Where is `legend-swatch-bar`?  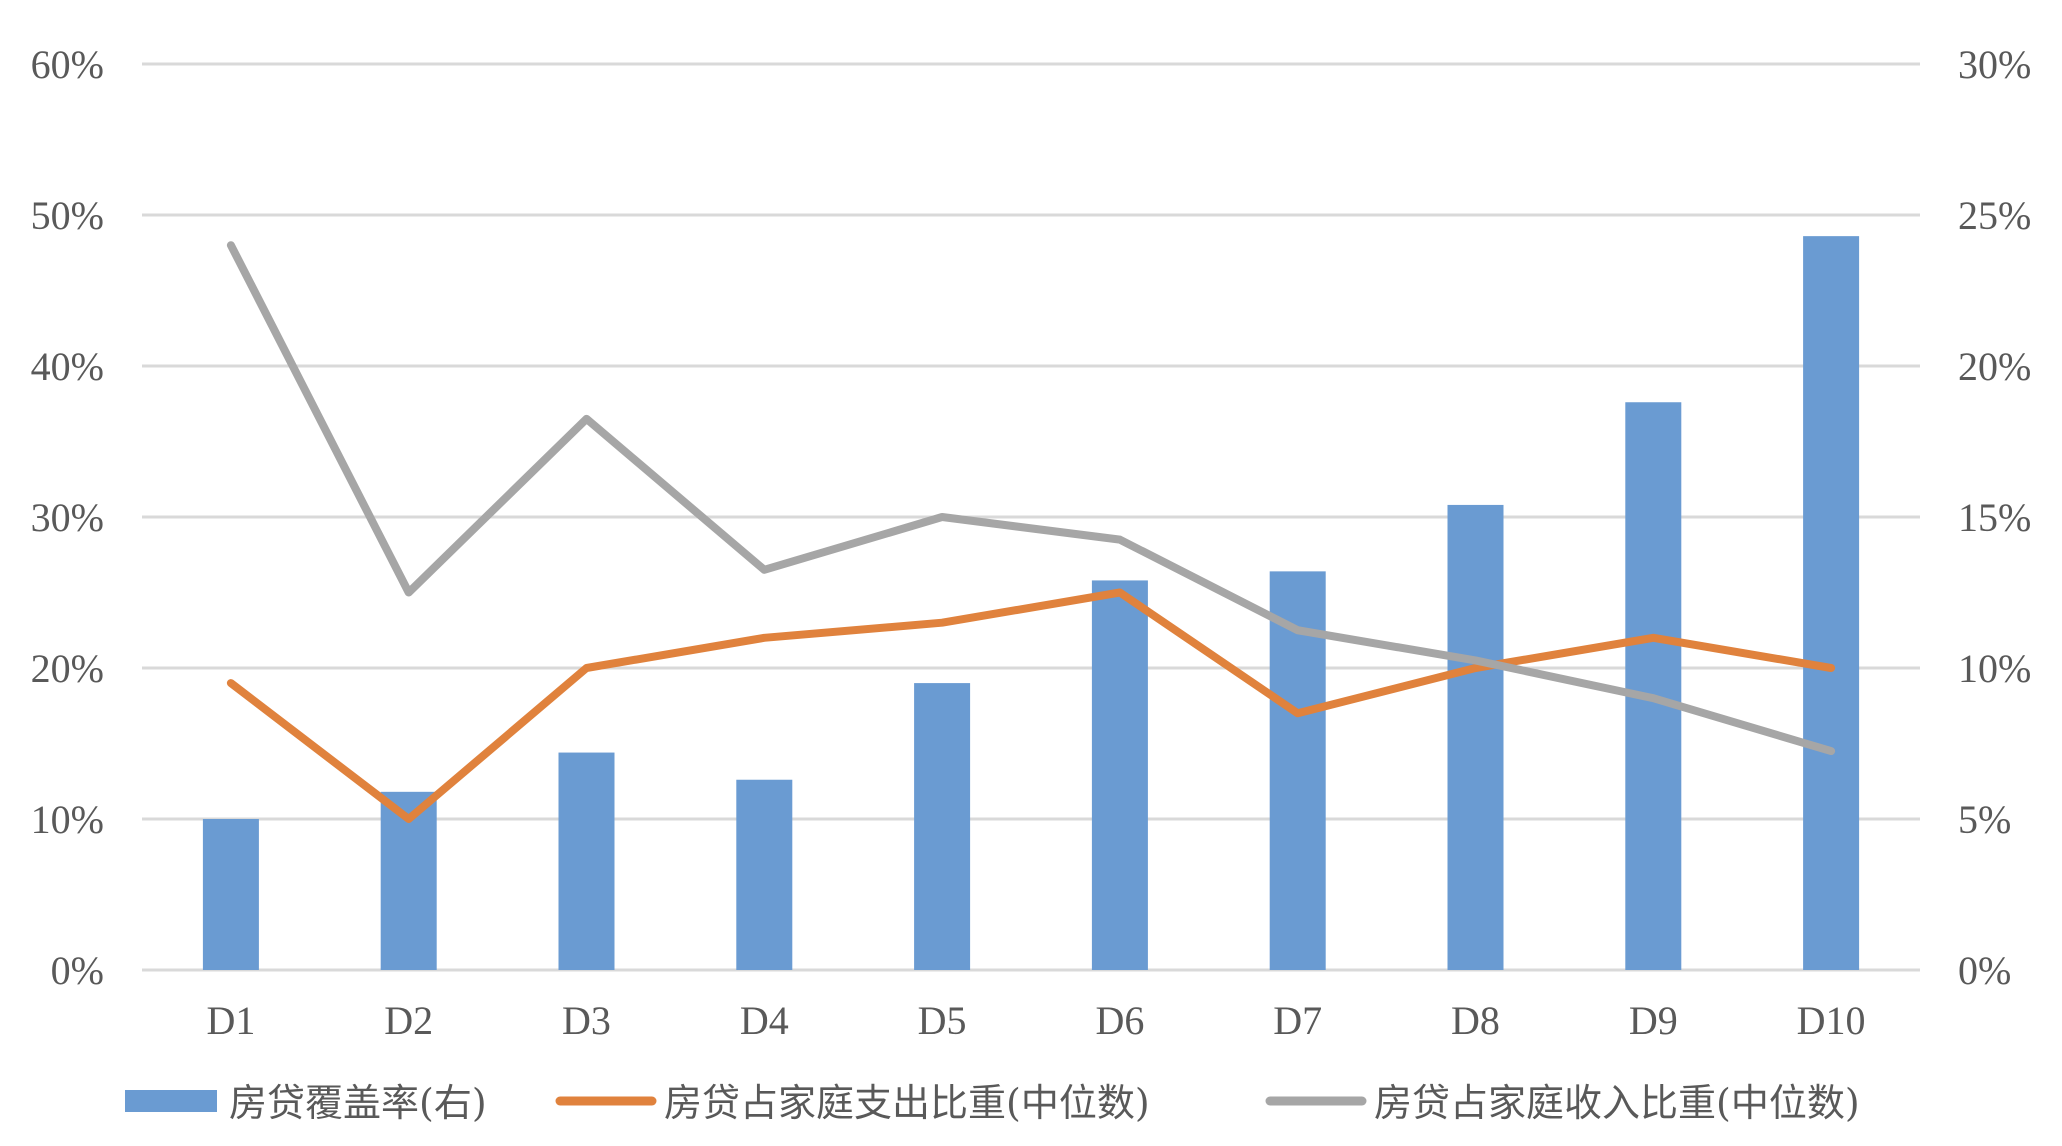 legend-swatch-bar is located at coordinates (171, 1101).